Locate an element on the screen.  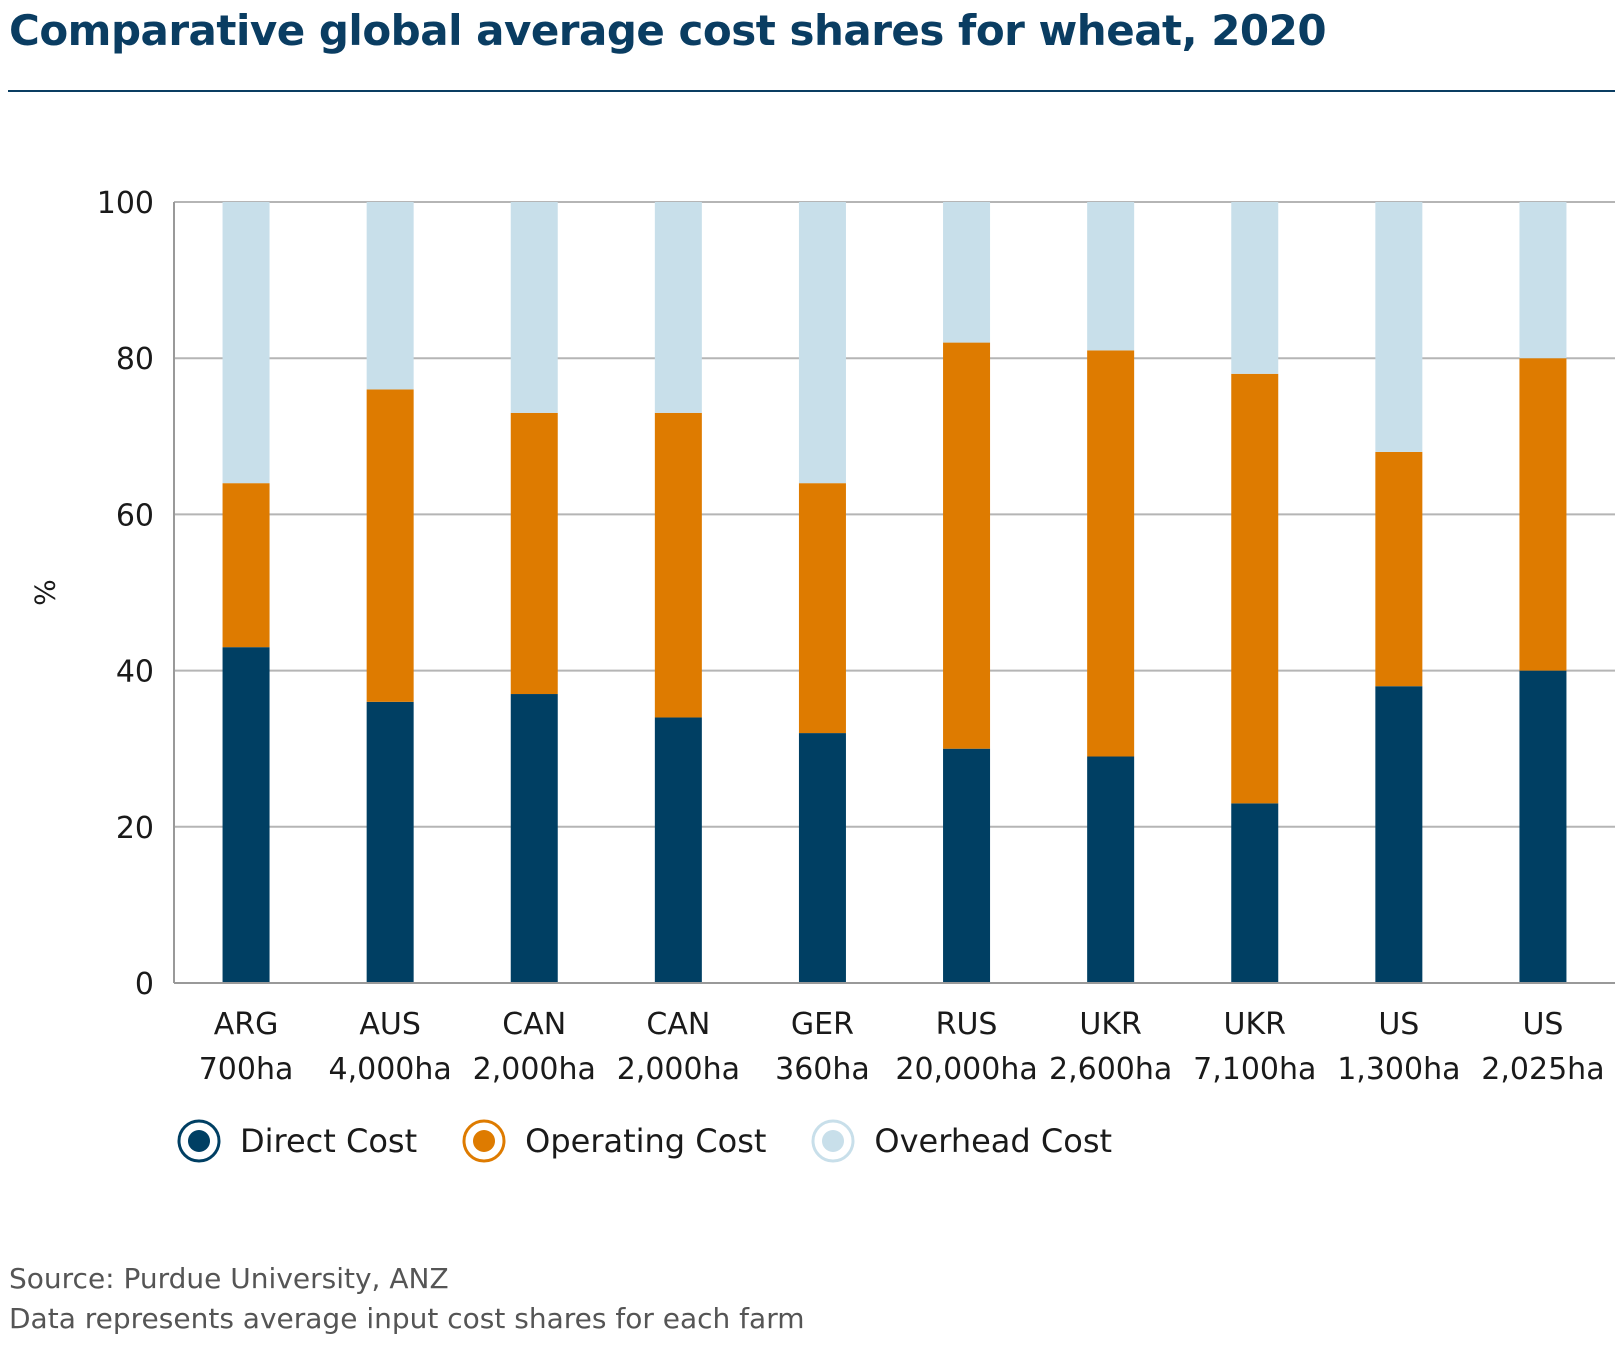
legend: Direct Cost Operating Cost Overhead Cost is located at coordinates (666, 1141).